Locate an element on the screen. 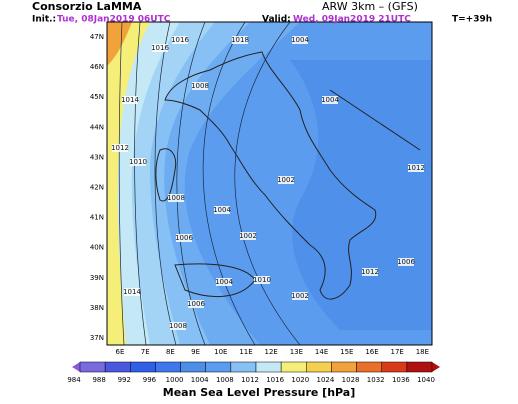 This screenshot has width=518, height=404. lon-label: 15E is located at coordinates (346, 352).